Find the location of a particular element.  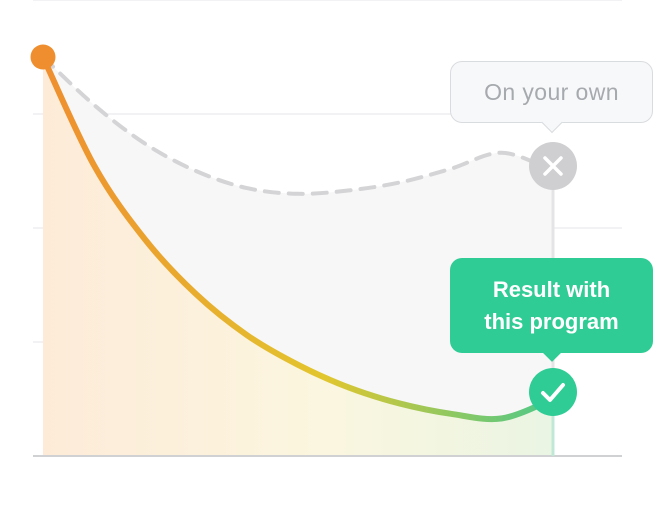

program-result-label-line-1: Result with is located at coordinates (551, 289).